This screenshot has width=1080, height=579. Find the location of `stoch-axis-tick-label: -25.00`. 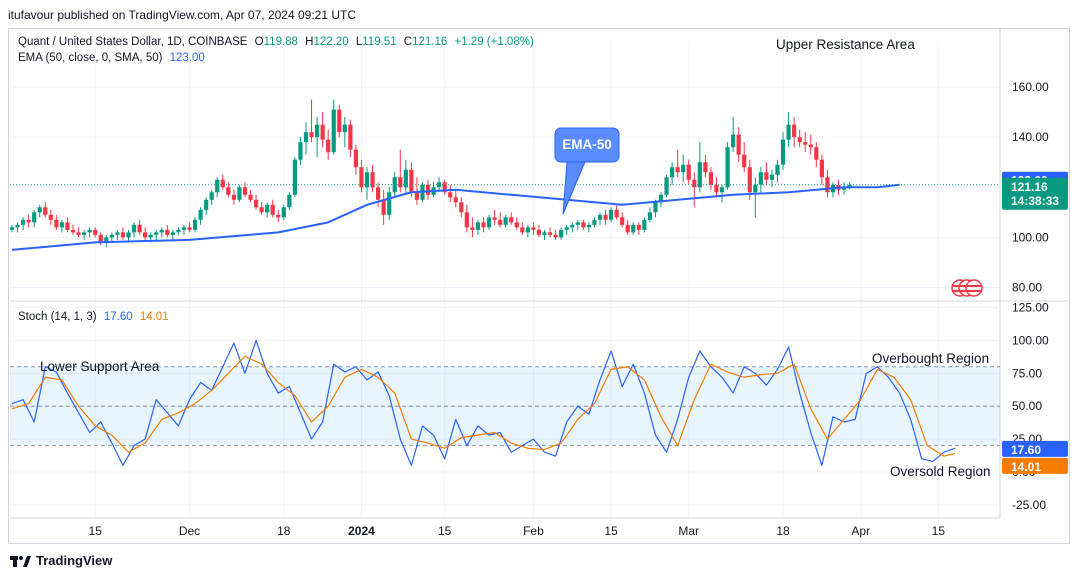

stoch-axis-tick-label: -25.00 is located at coordinates (1029, 505).